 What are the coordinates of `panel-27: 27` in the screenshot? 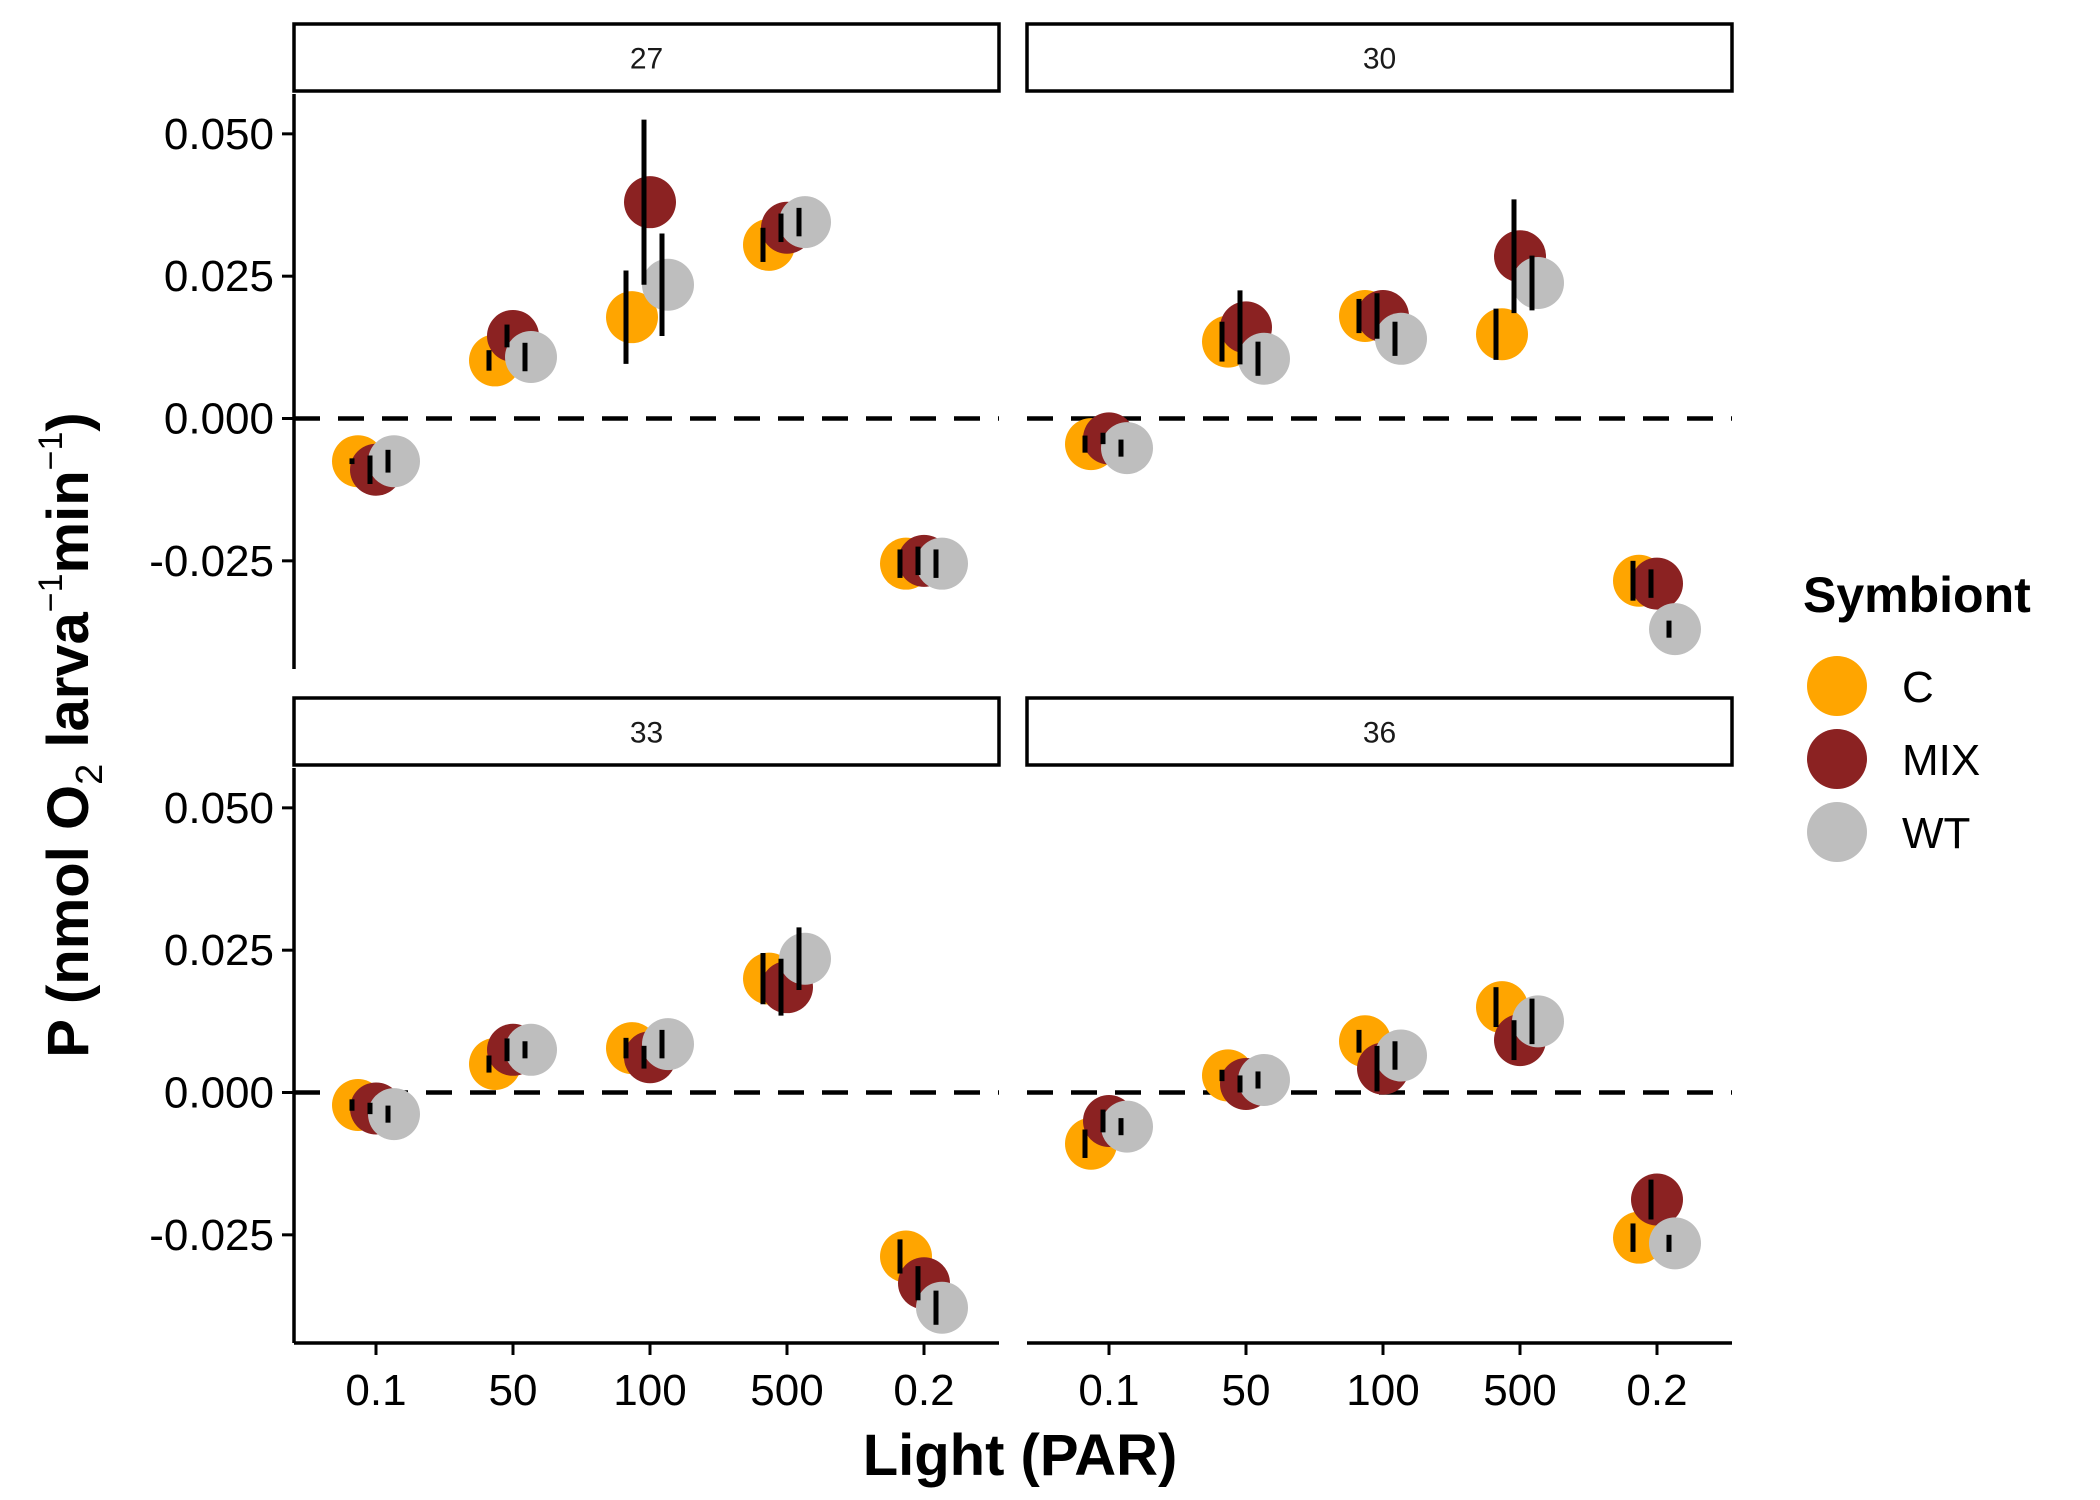 It's located at (646, 306).